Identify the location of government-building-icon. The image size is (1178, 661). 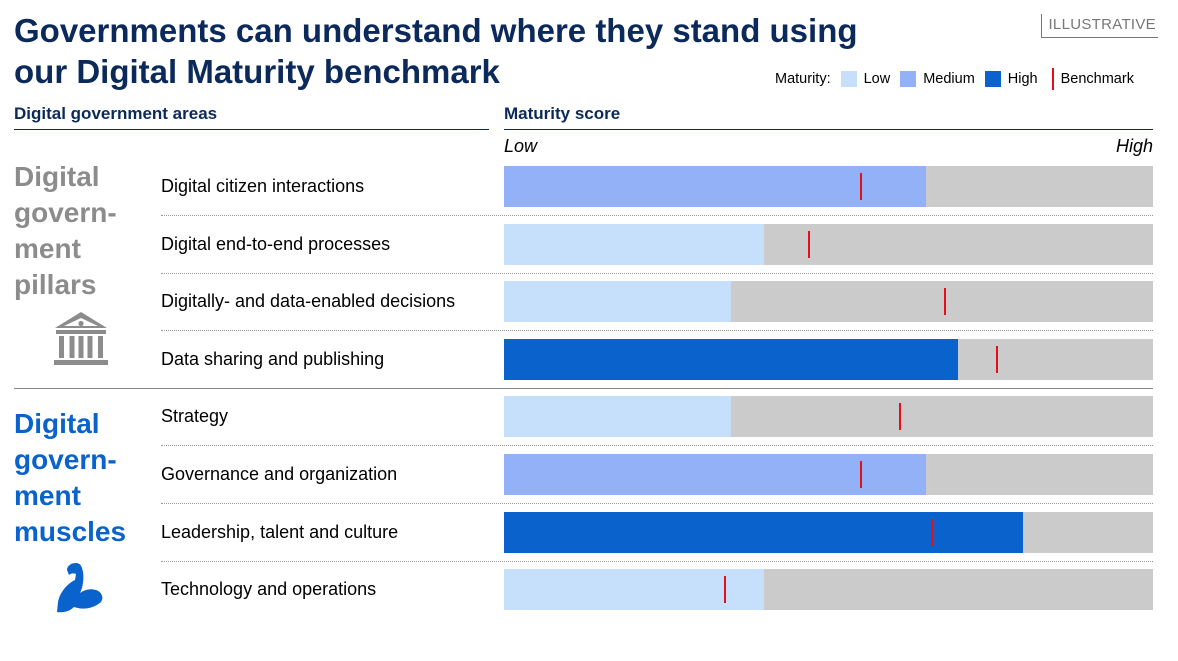
(81, 338).